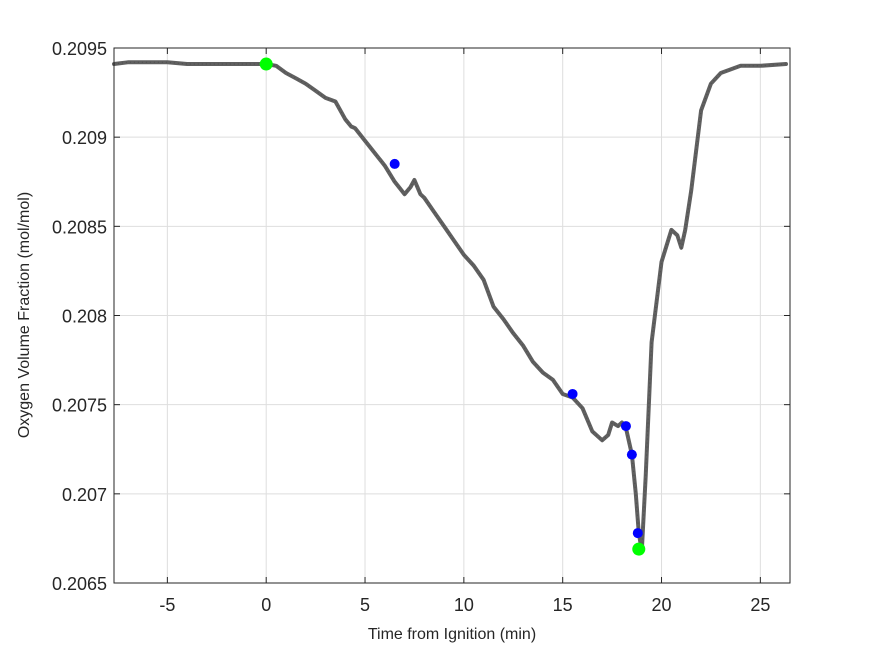 This screenshot has width=875, height=656. What do you see at coordinates (563, 605) in the screenshot?
I see `x-tick-label: 15` at bounding box center [563, 605].